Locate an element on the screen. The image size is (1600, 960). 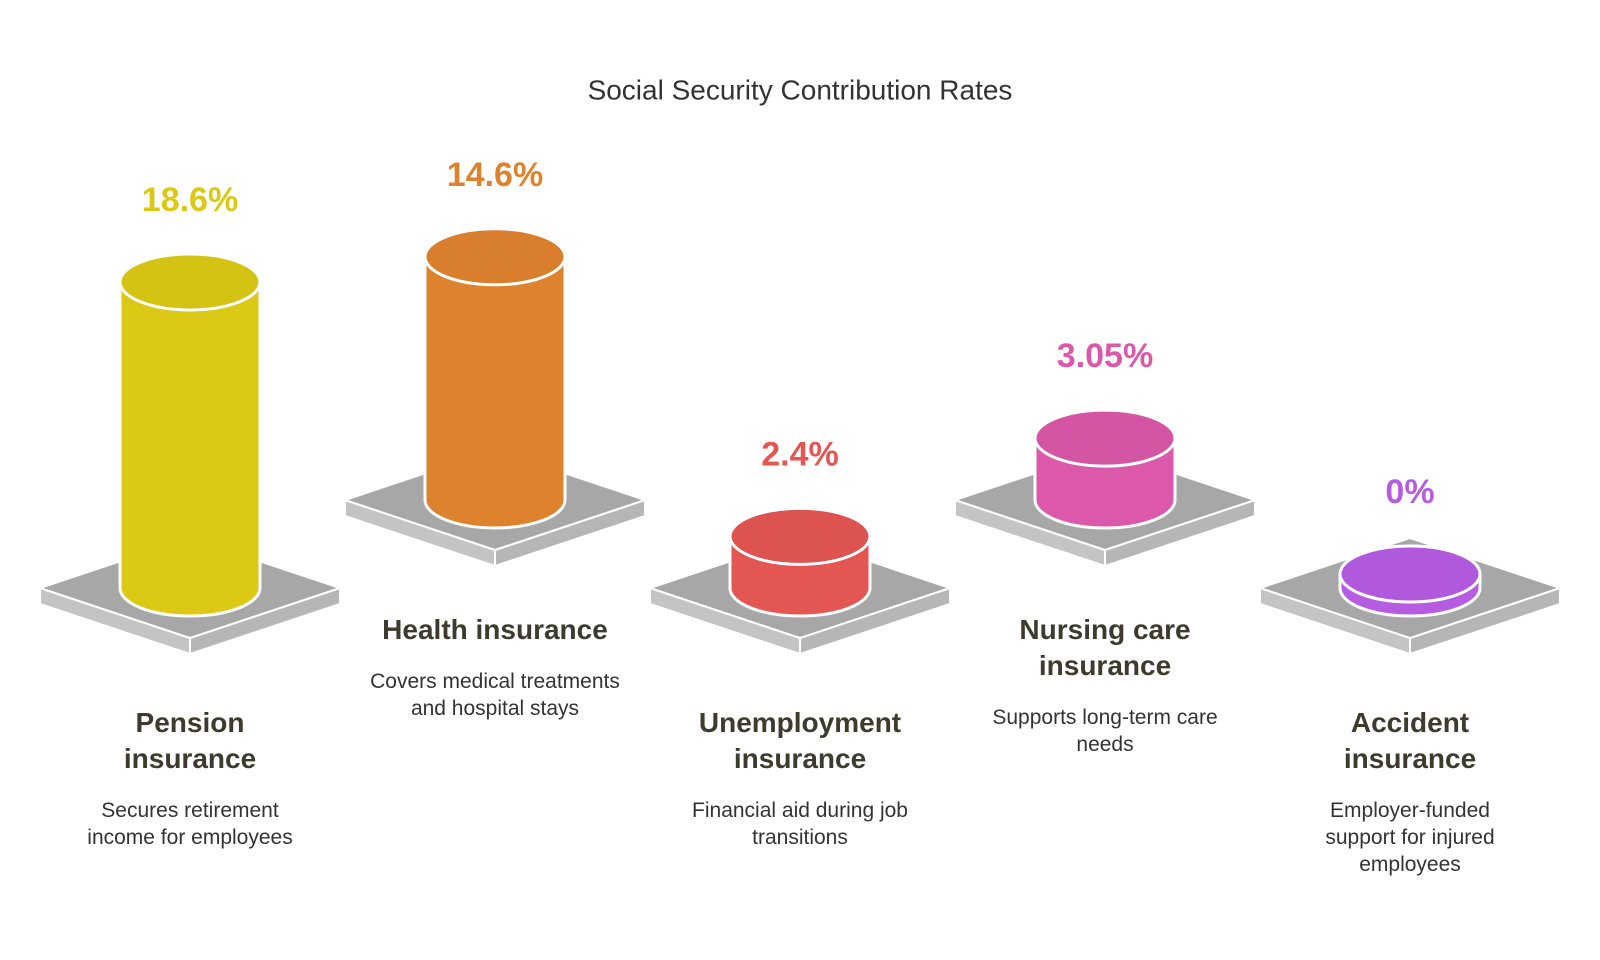
value-label: 14.6% is located at coordinates (495, 175).